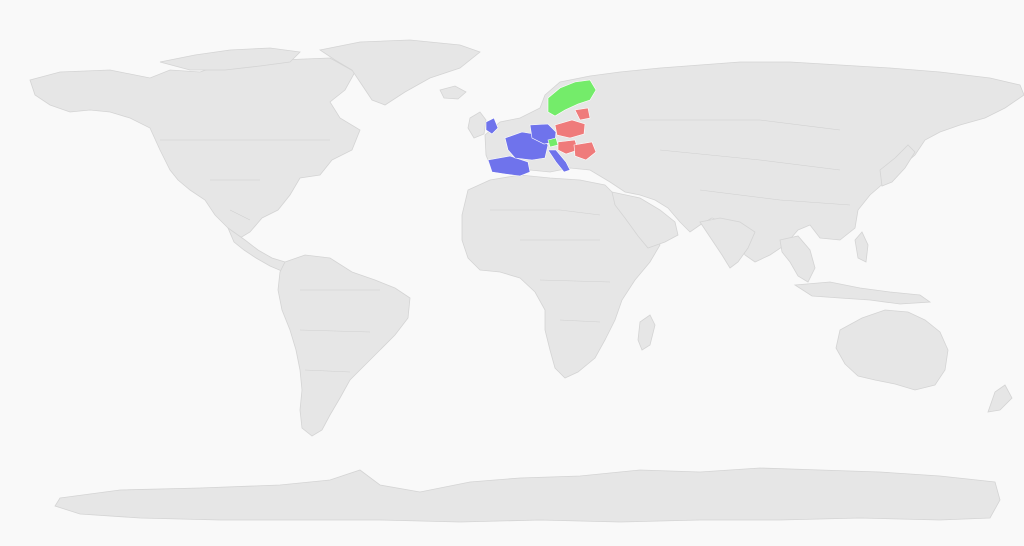  I want to click on land-south-america, so click(344, 345).